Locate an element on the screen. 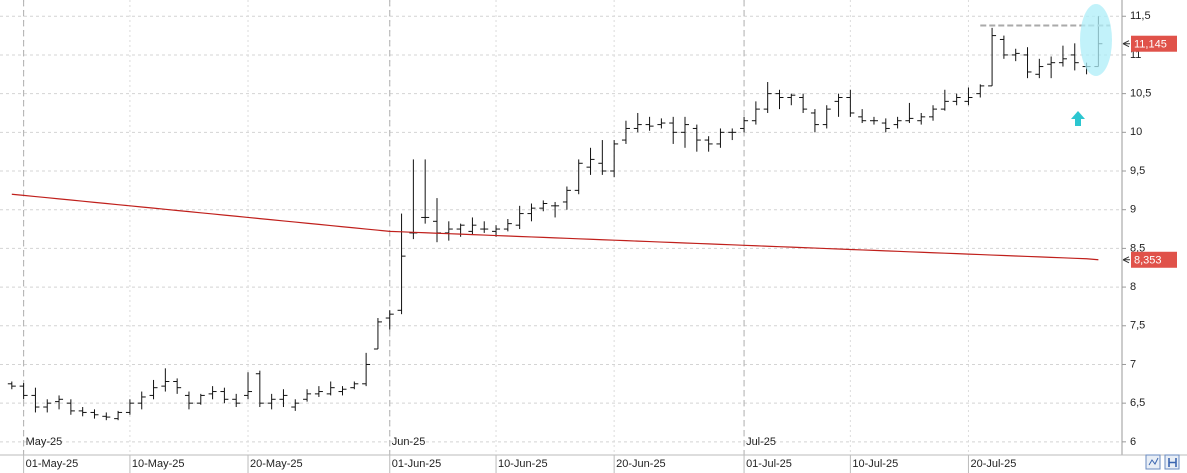  x-tick-label: 01-Jul-25 is located at coordinates (769, 464).